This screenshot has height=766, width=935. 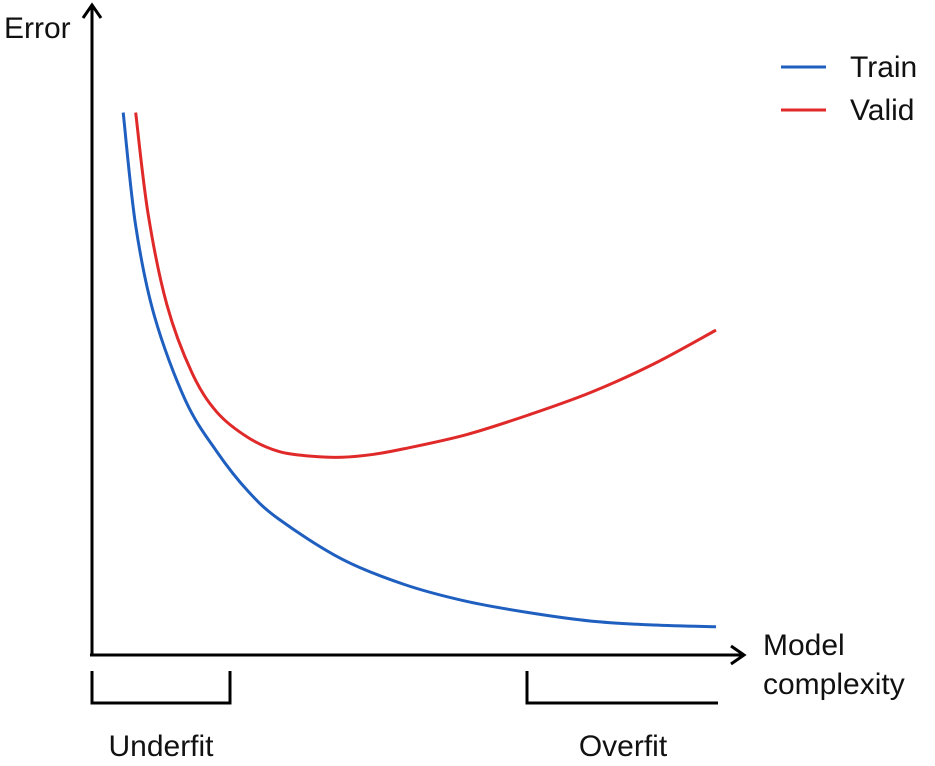 I want to click on underfit-label: Underfit, so click(x=161, y=746).